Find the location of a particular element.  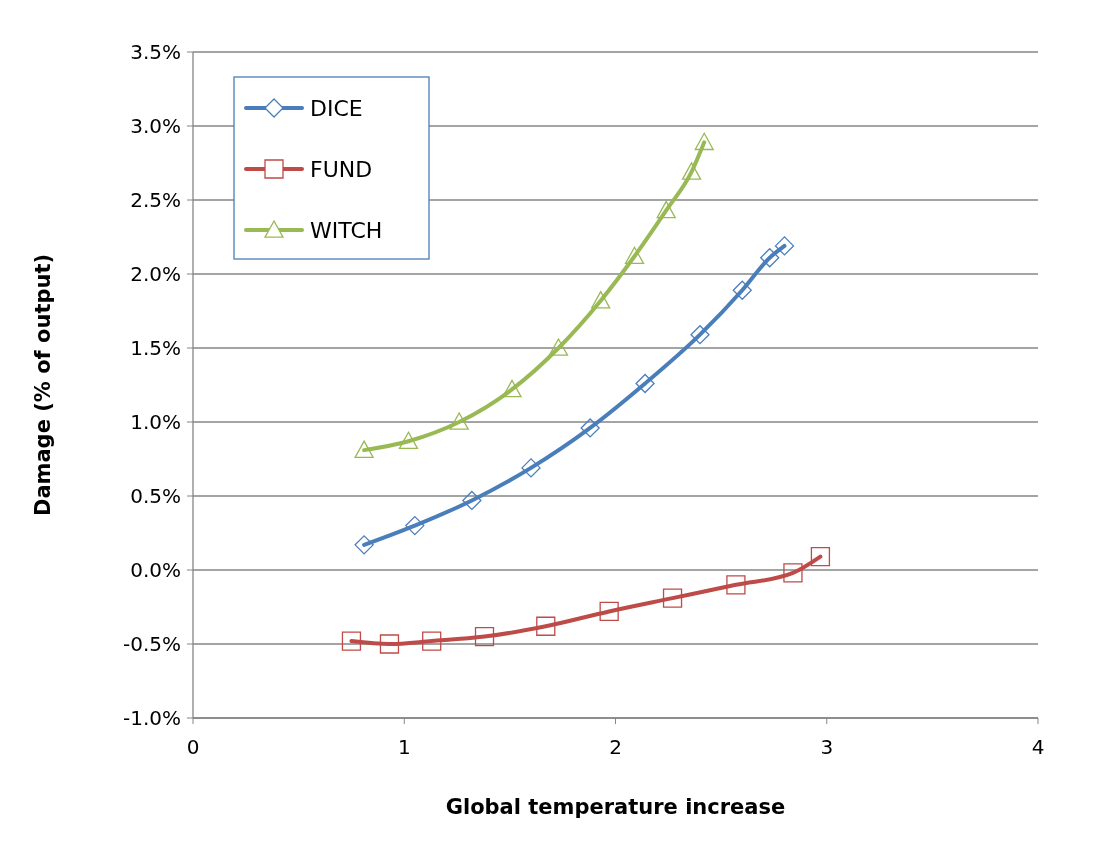

y-tick-label: -0.5% is located at coordinates (151, 644).